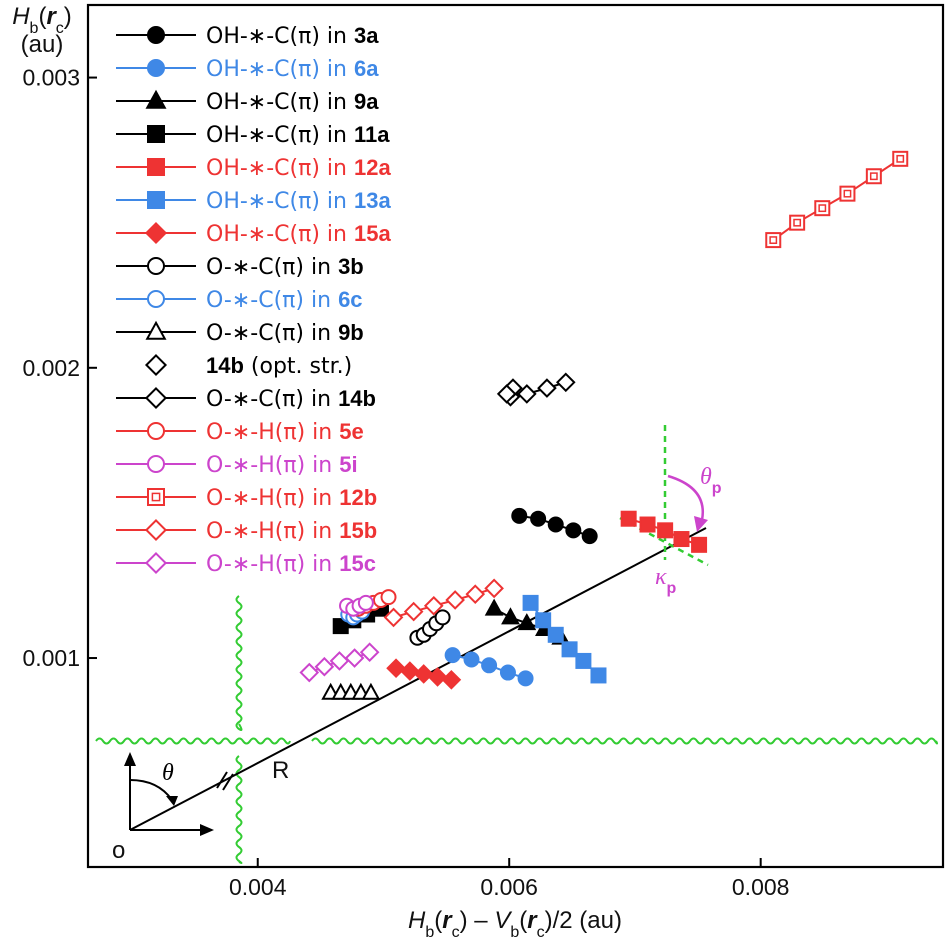 This screenshot has height=944, width=950. Describe the element at coordinates (711, 480) in the screenshot. I see `theta-p-label: θp` at that location.